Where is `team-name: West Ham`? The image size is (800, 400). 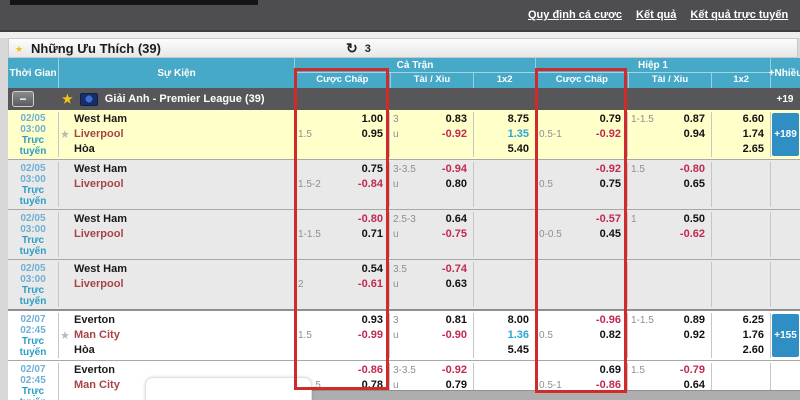
team-name: West Ham is located at coordinates (100, 119).